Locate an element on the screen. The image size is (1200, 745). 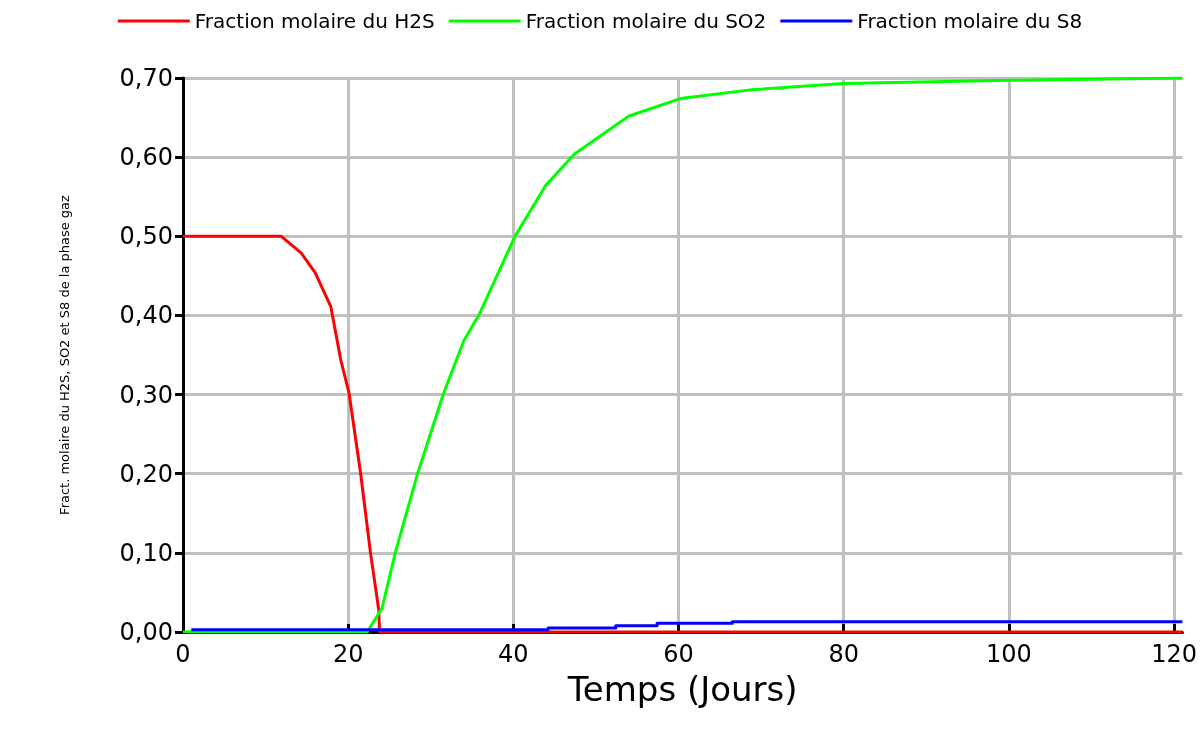
x-tick-label: 0 is located at coordinates (183, 654).